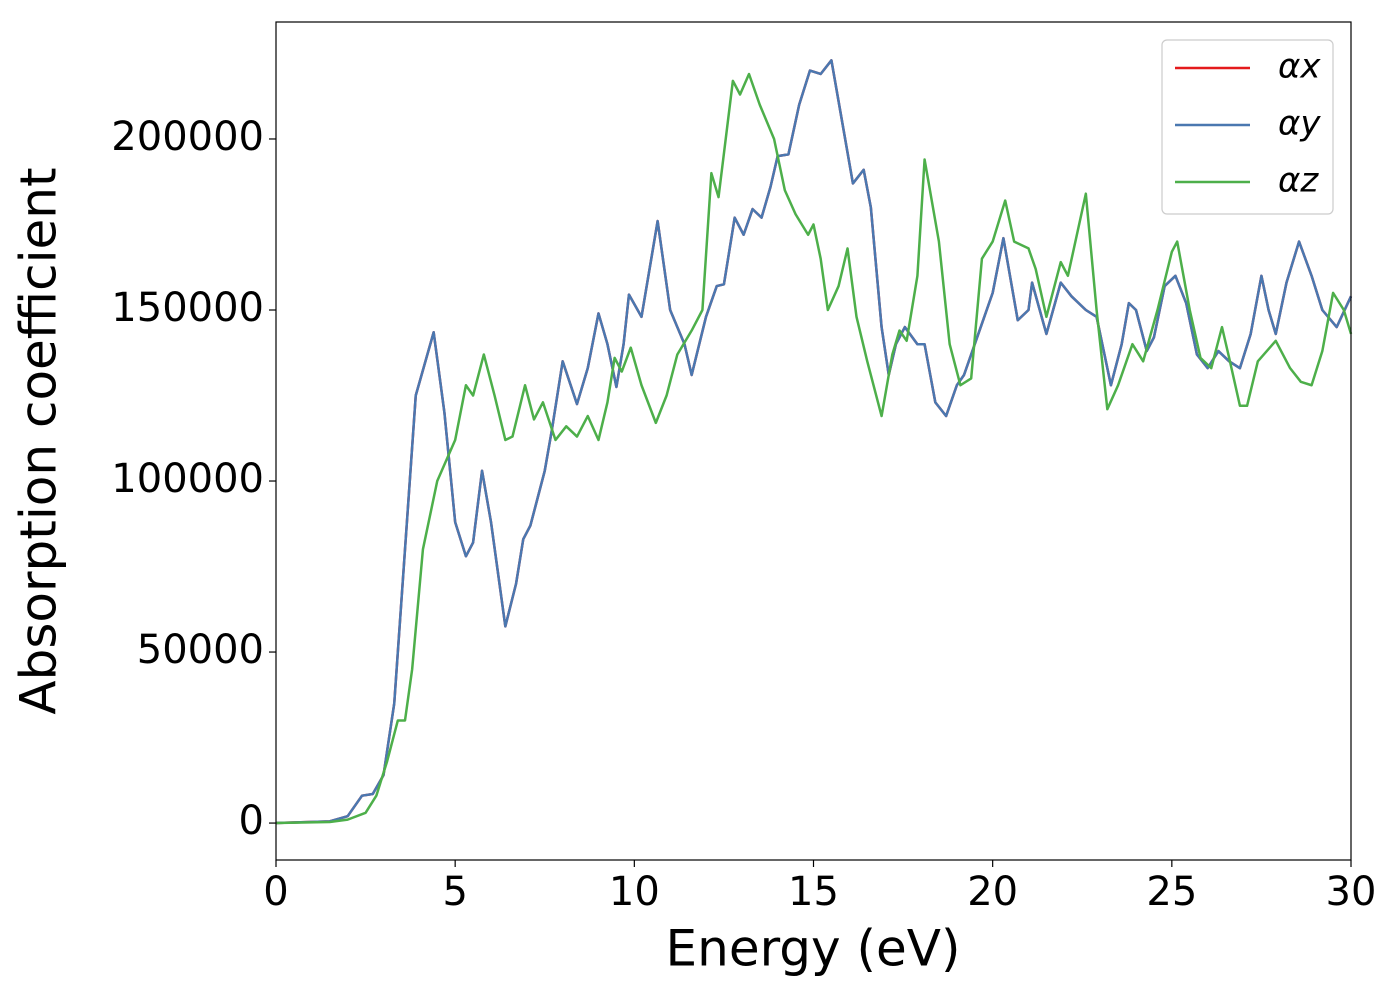  I want to click on x-tick-label: 25, so click(1171, 892).